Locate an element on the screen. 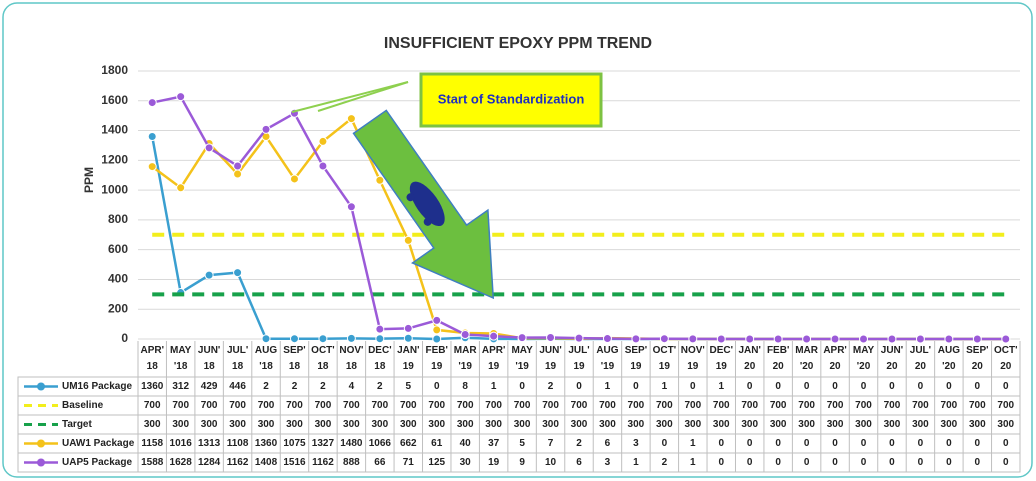  legend-marker is located at coordinates (41, 462).